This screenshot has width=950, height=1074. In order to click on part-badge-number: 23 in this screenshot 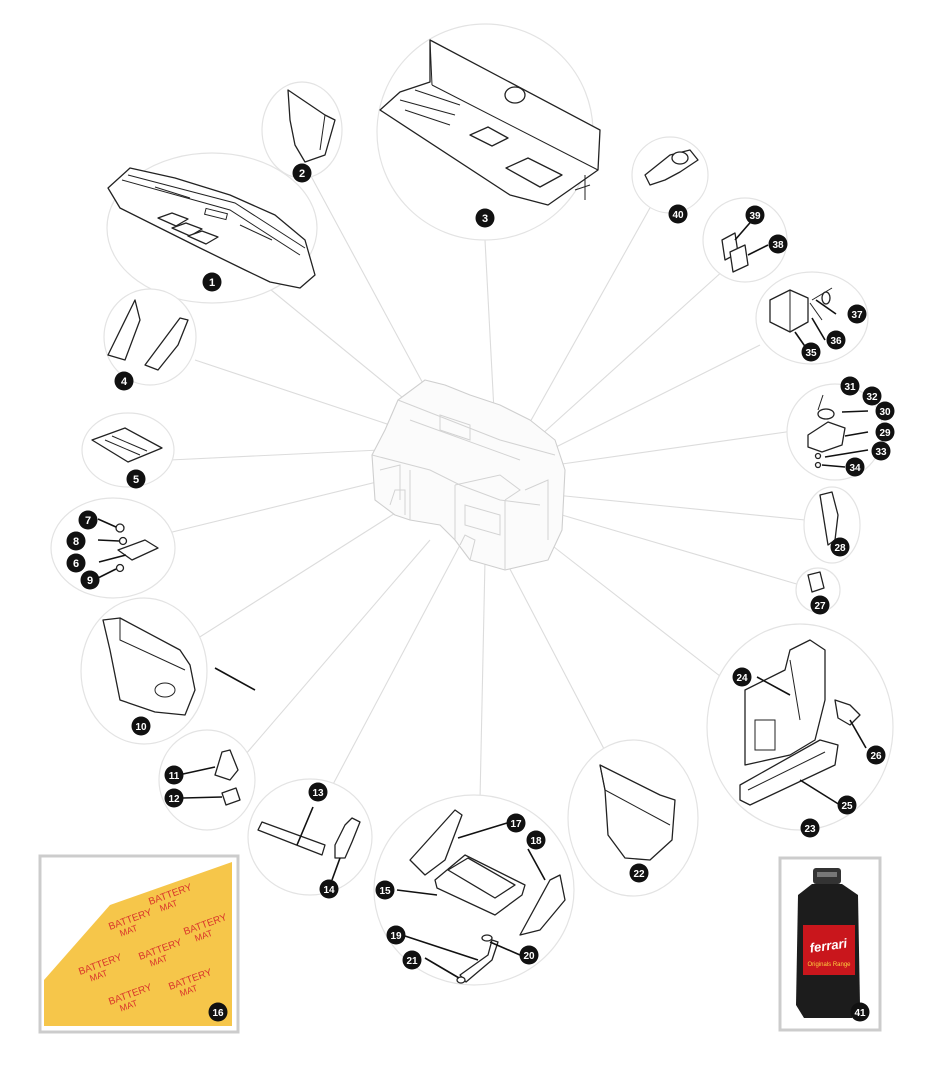, I will do `click(810, 829)`.